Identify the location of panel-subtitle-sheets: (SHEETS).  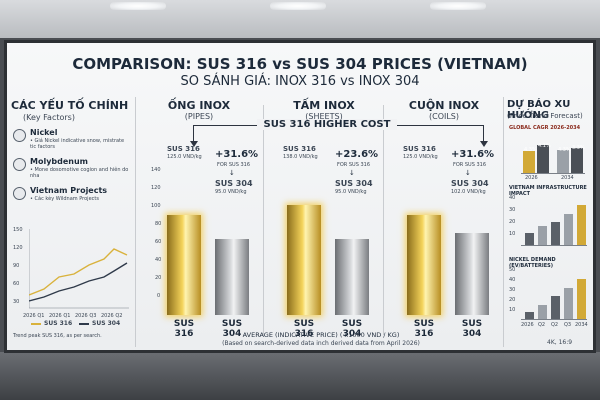
(324, 116).